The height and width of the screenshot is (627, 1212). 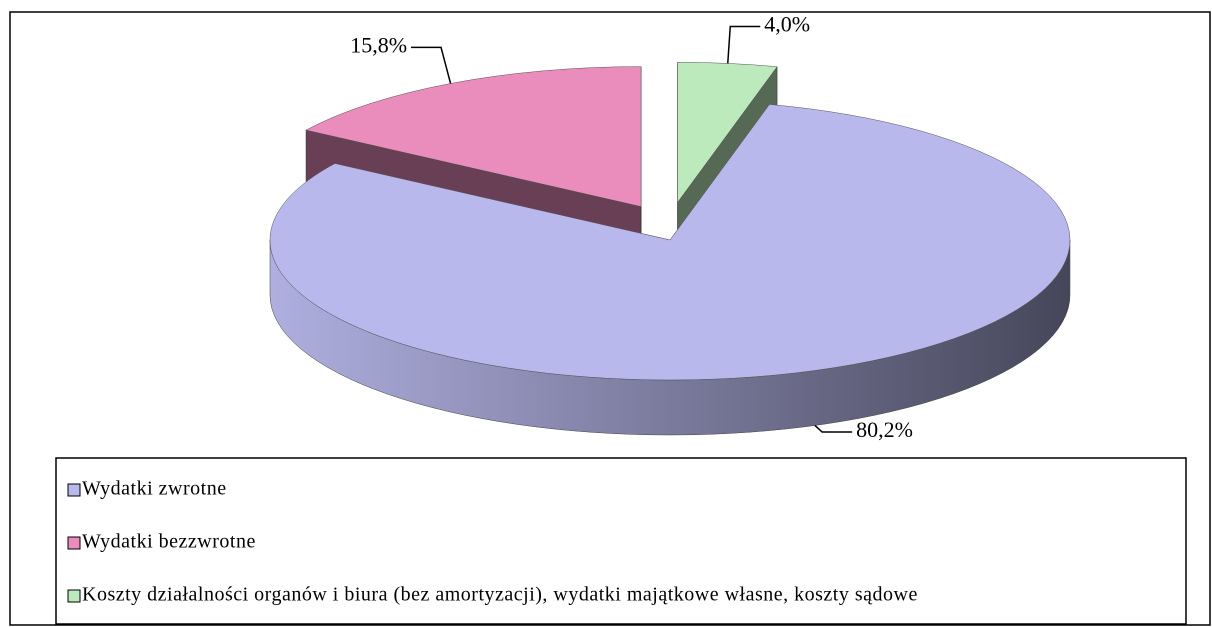 What do you see at coordinates (884, 429) in the screenshot?
I see `data-label: 80,2%` at bounding box center [884, 429].